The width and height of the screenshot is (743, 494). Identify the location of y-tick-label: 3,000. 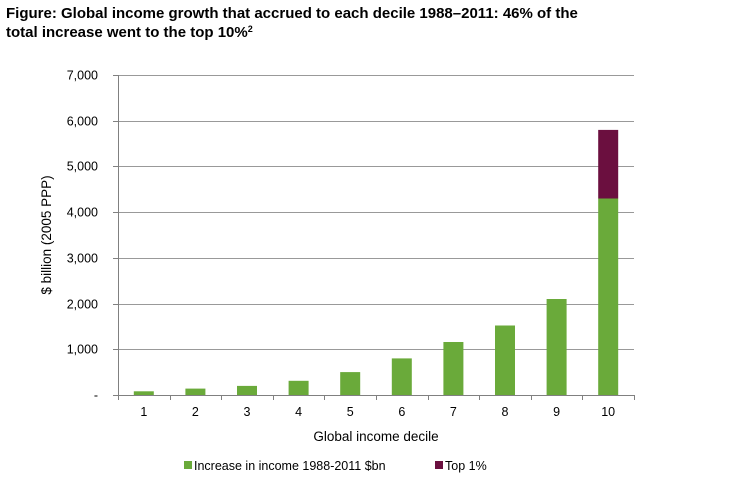
(82, 259).